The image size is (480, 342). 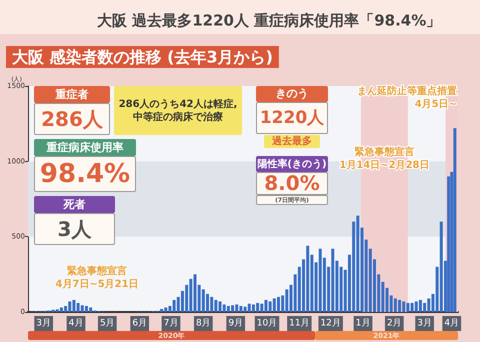 I want to click on band-label: まん延防止等重点措置 4月5日~, so click(x=407, y=97).